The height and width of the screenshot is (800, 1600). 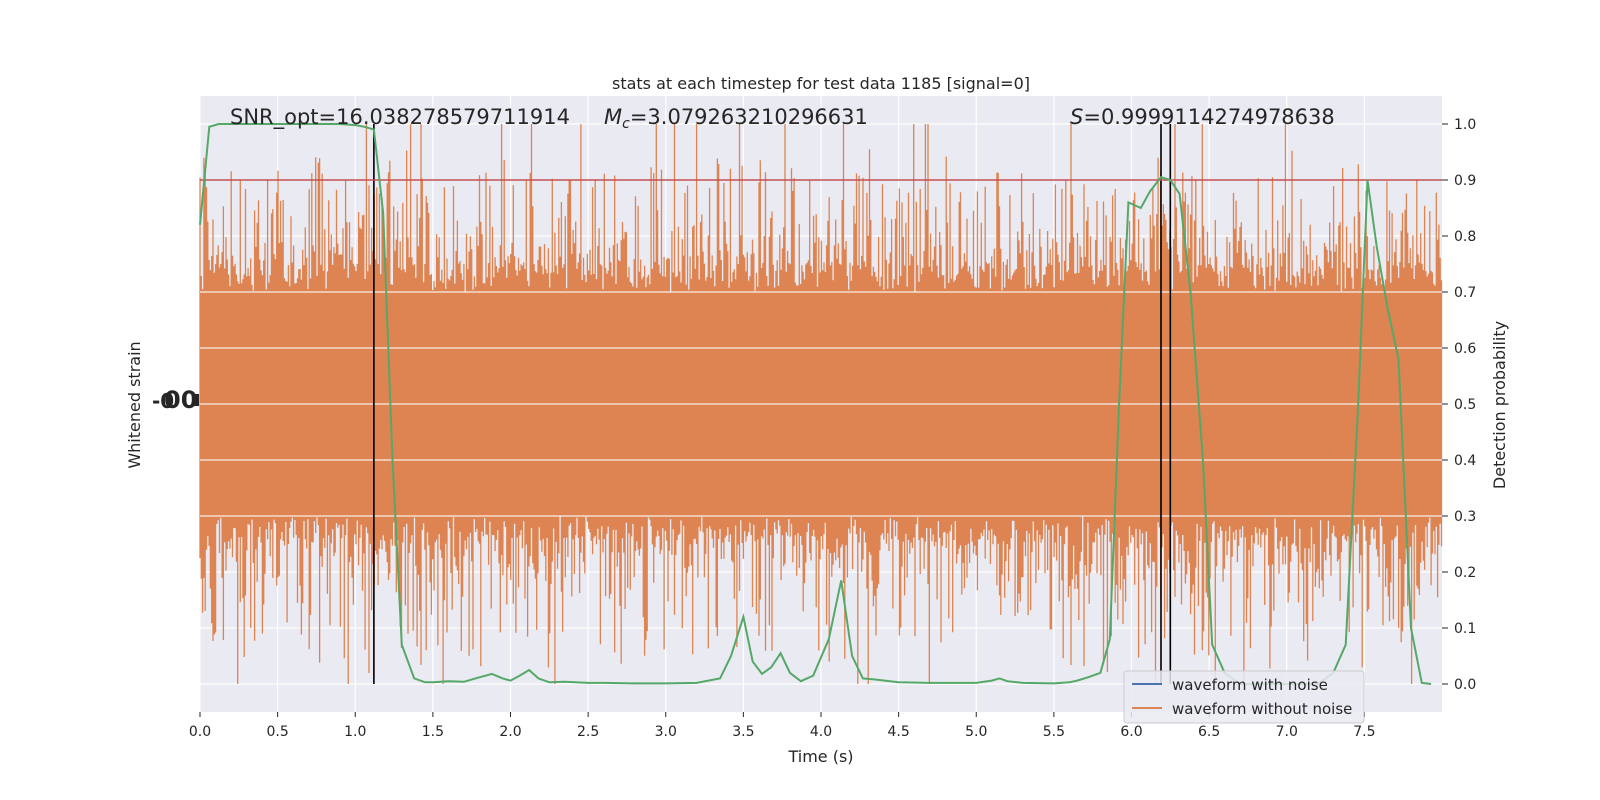 What do you see at coordinates (1287, 732) in the screenshot?
I see `x-tick-label: 7.0` at bounding box center [1287, 732].